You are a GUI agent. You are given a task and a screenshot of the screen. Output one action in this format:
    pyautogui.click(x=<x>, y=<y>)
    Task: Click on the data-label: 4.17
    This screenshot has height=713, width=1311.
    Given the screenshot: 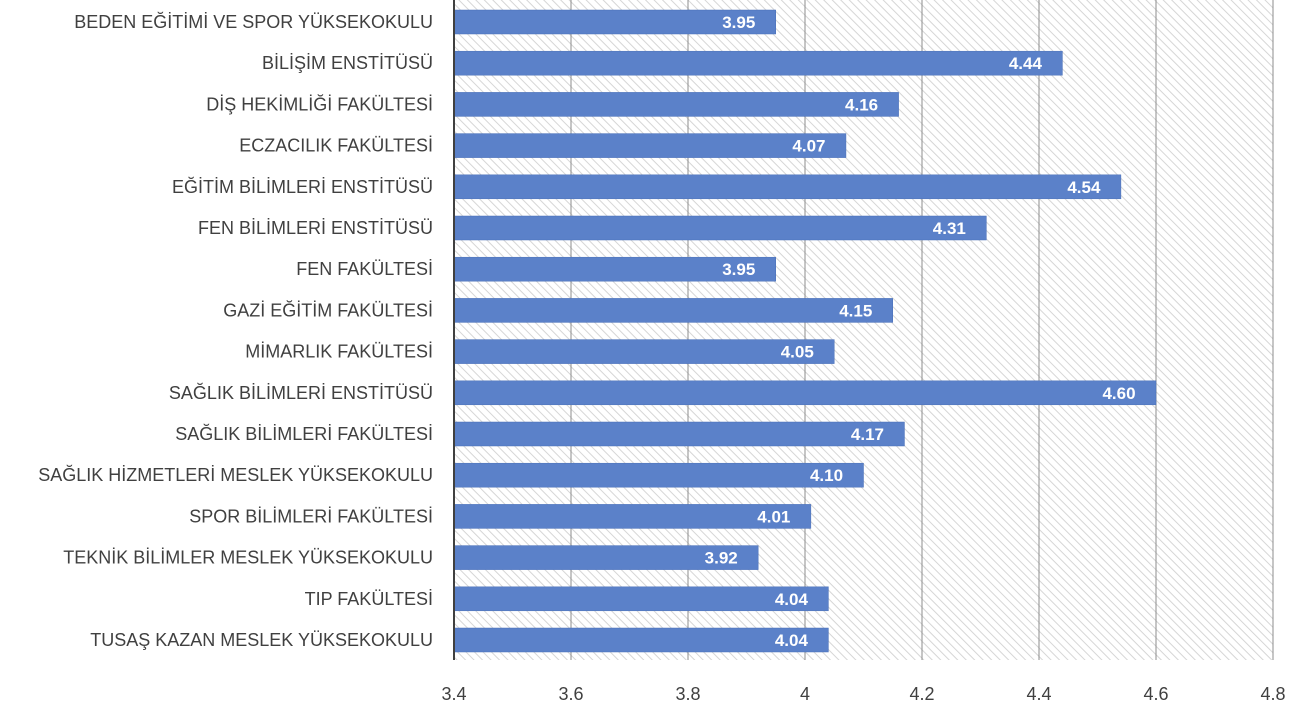 What is the action you would take?
    pyautogui.click(x=867, y=434)
    